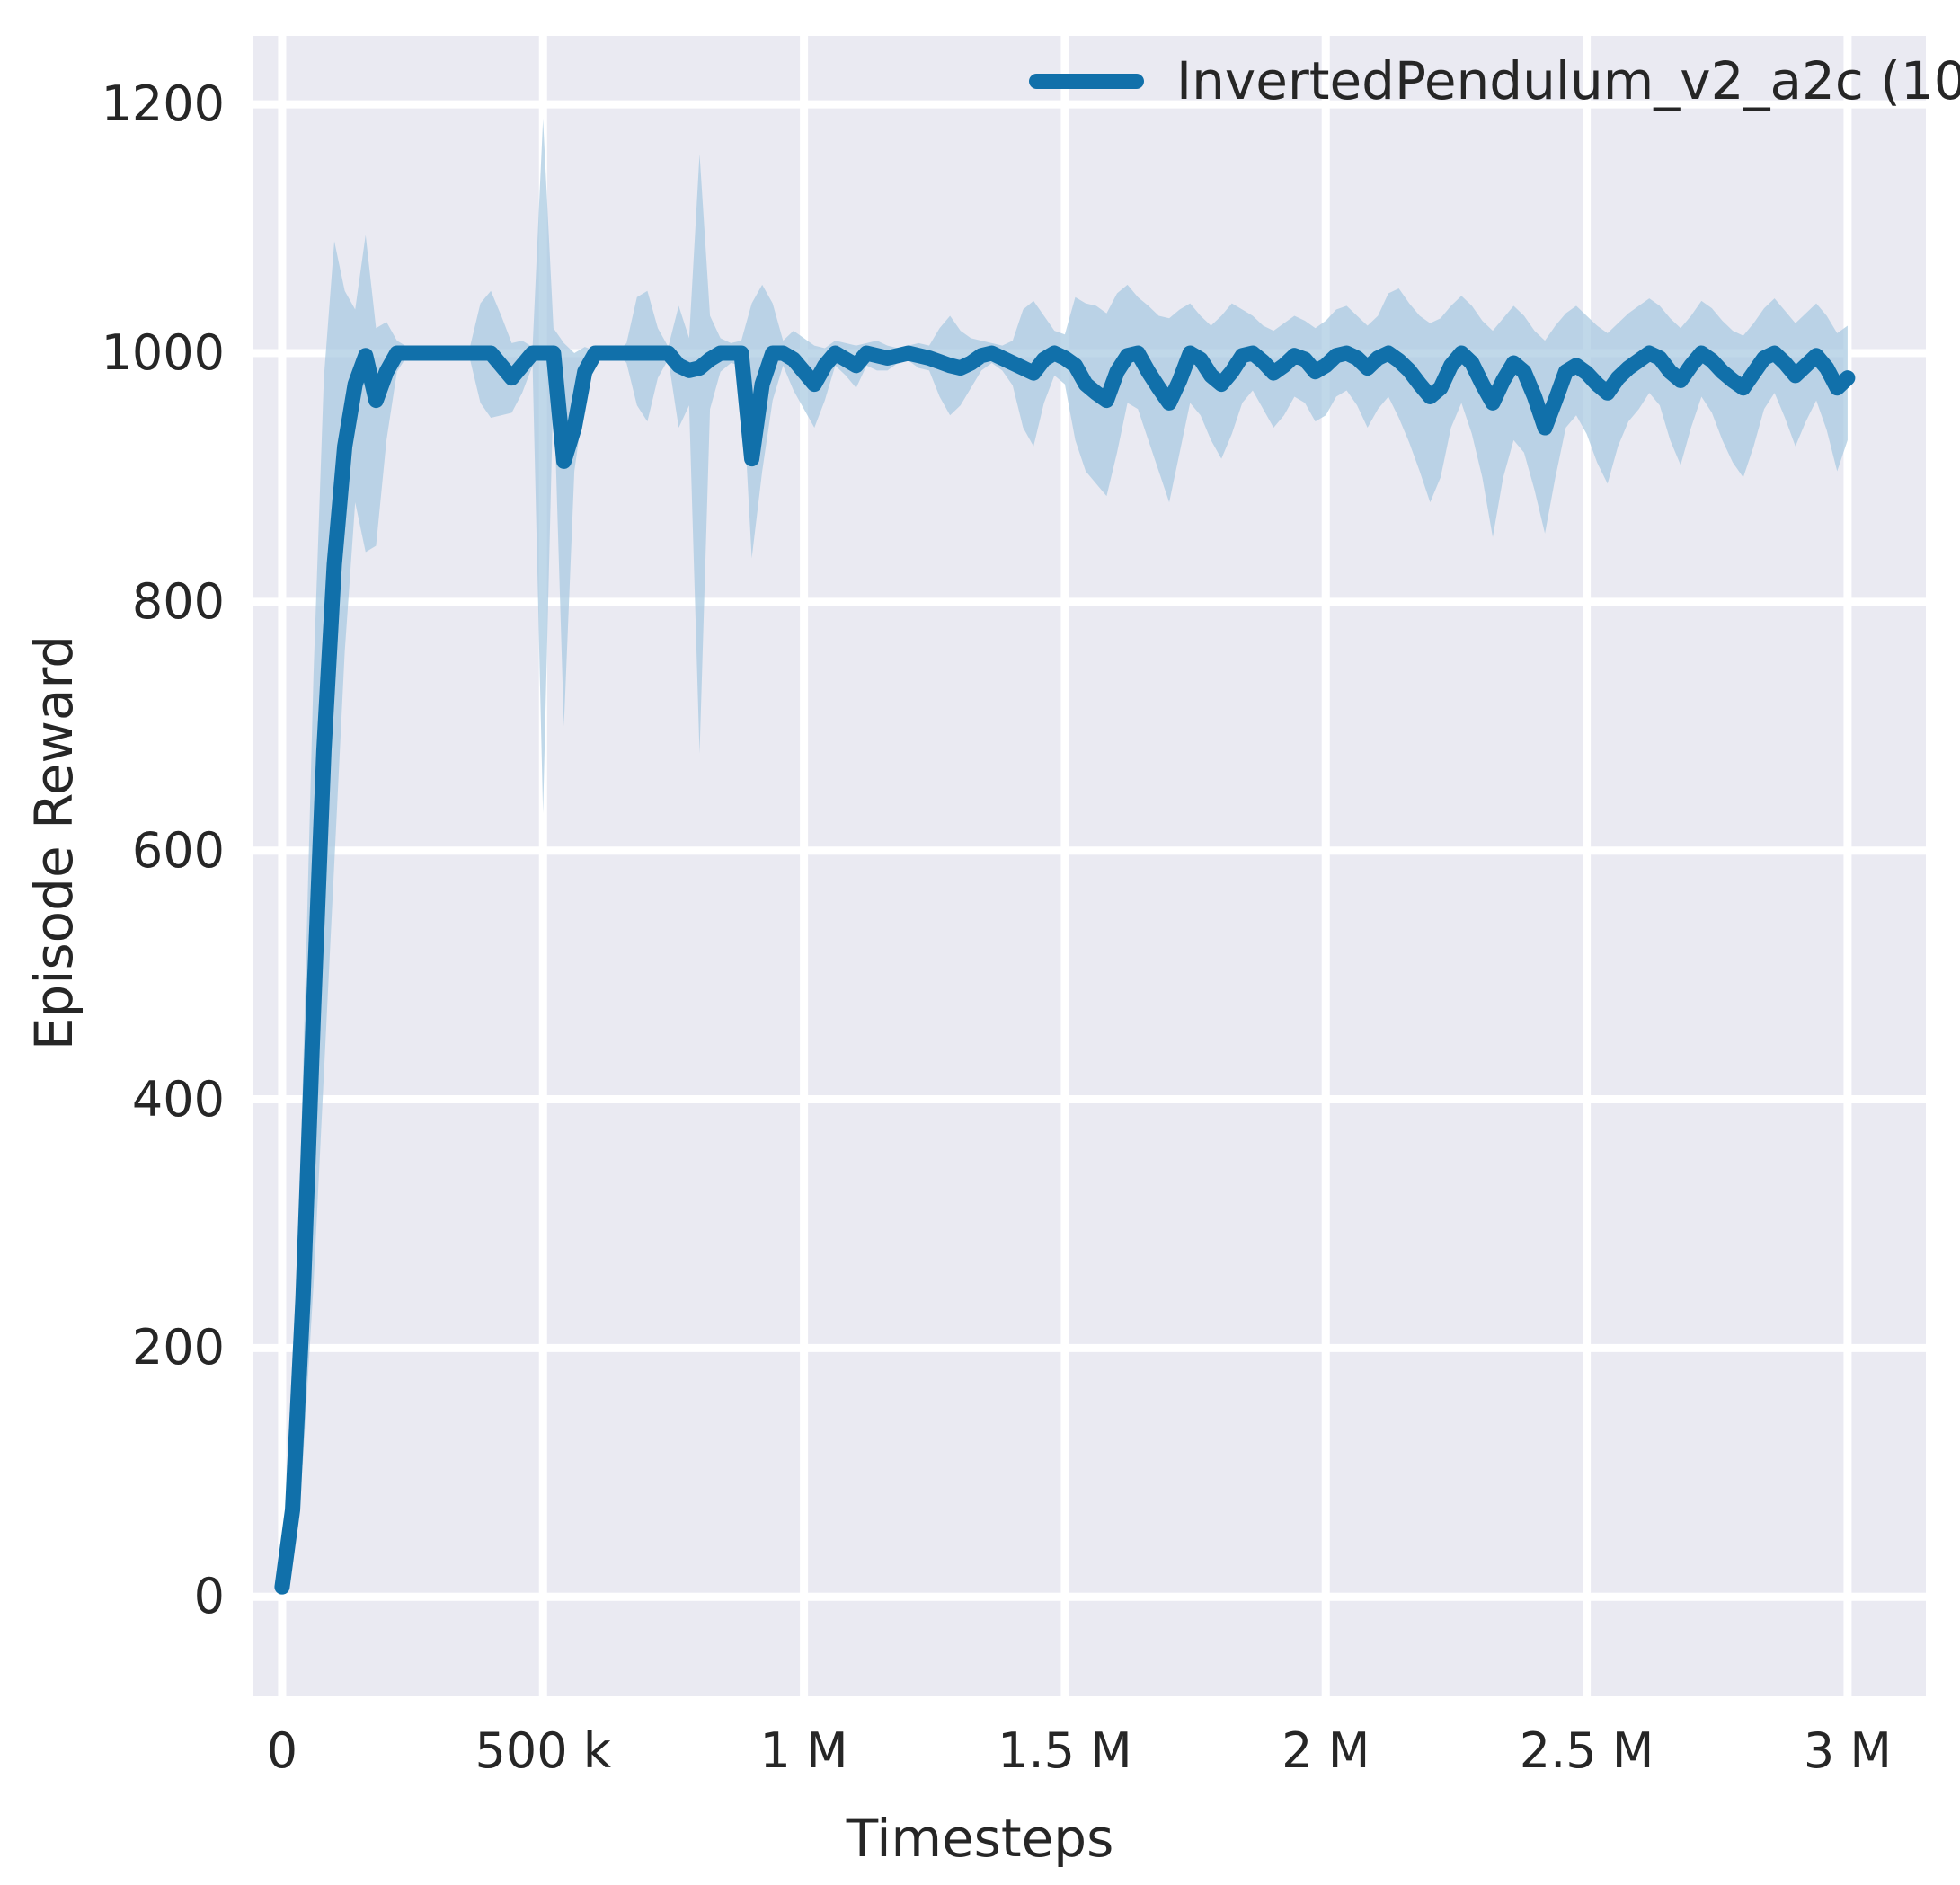 The image size is (1960, 1885). What do you see at coordinates (803, 1750) in the screenshot?
I see `x-tick-label: 1 M` at bounding box center [803, 1750].